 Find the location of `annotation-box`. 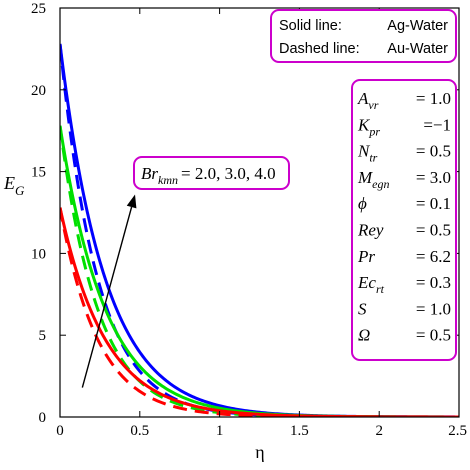

annotation-box is located at coordinates (211, 173).